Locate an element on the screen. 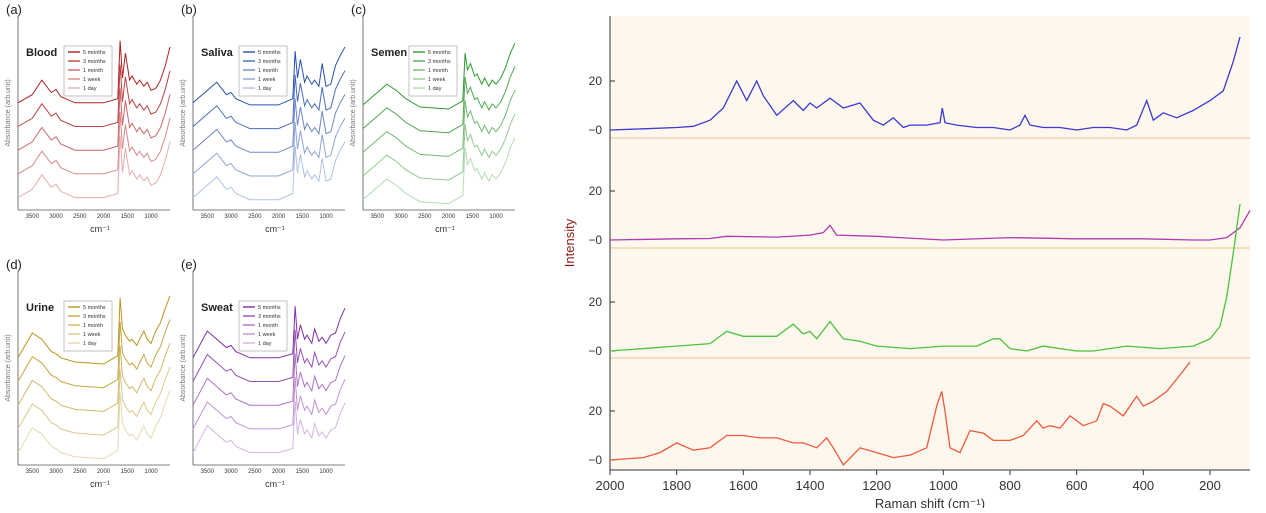  x-tick-label: 1600 is located at coordinates (743, 485).